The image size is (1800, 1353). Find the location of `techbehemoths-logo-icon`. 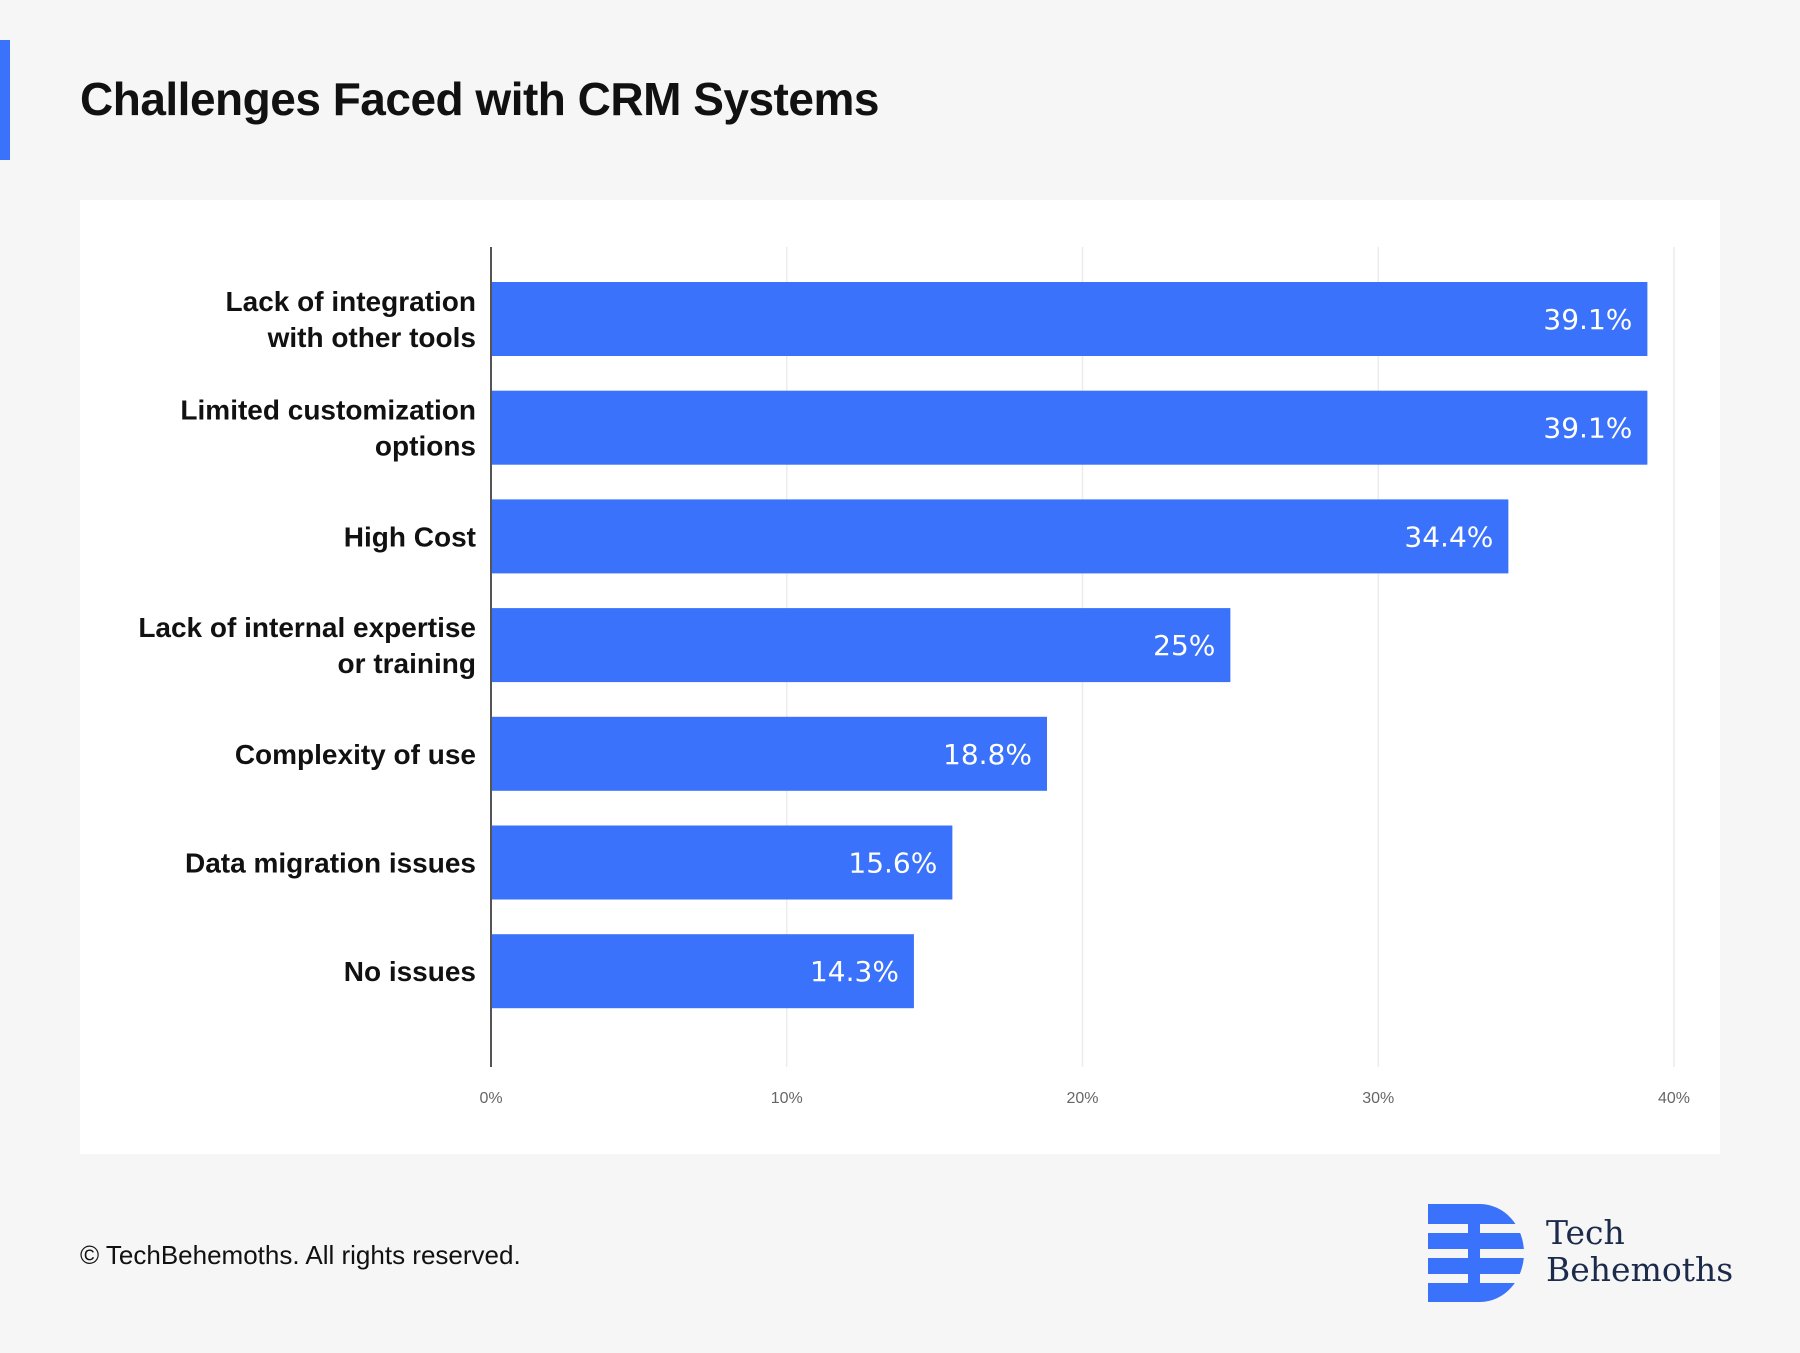

techbehemoths-logo-icon is located at coordinates (1476, 1253).